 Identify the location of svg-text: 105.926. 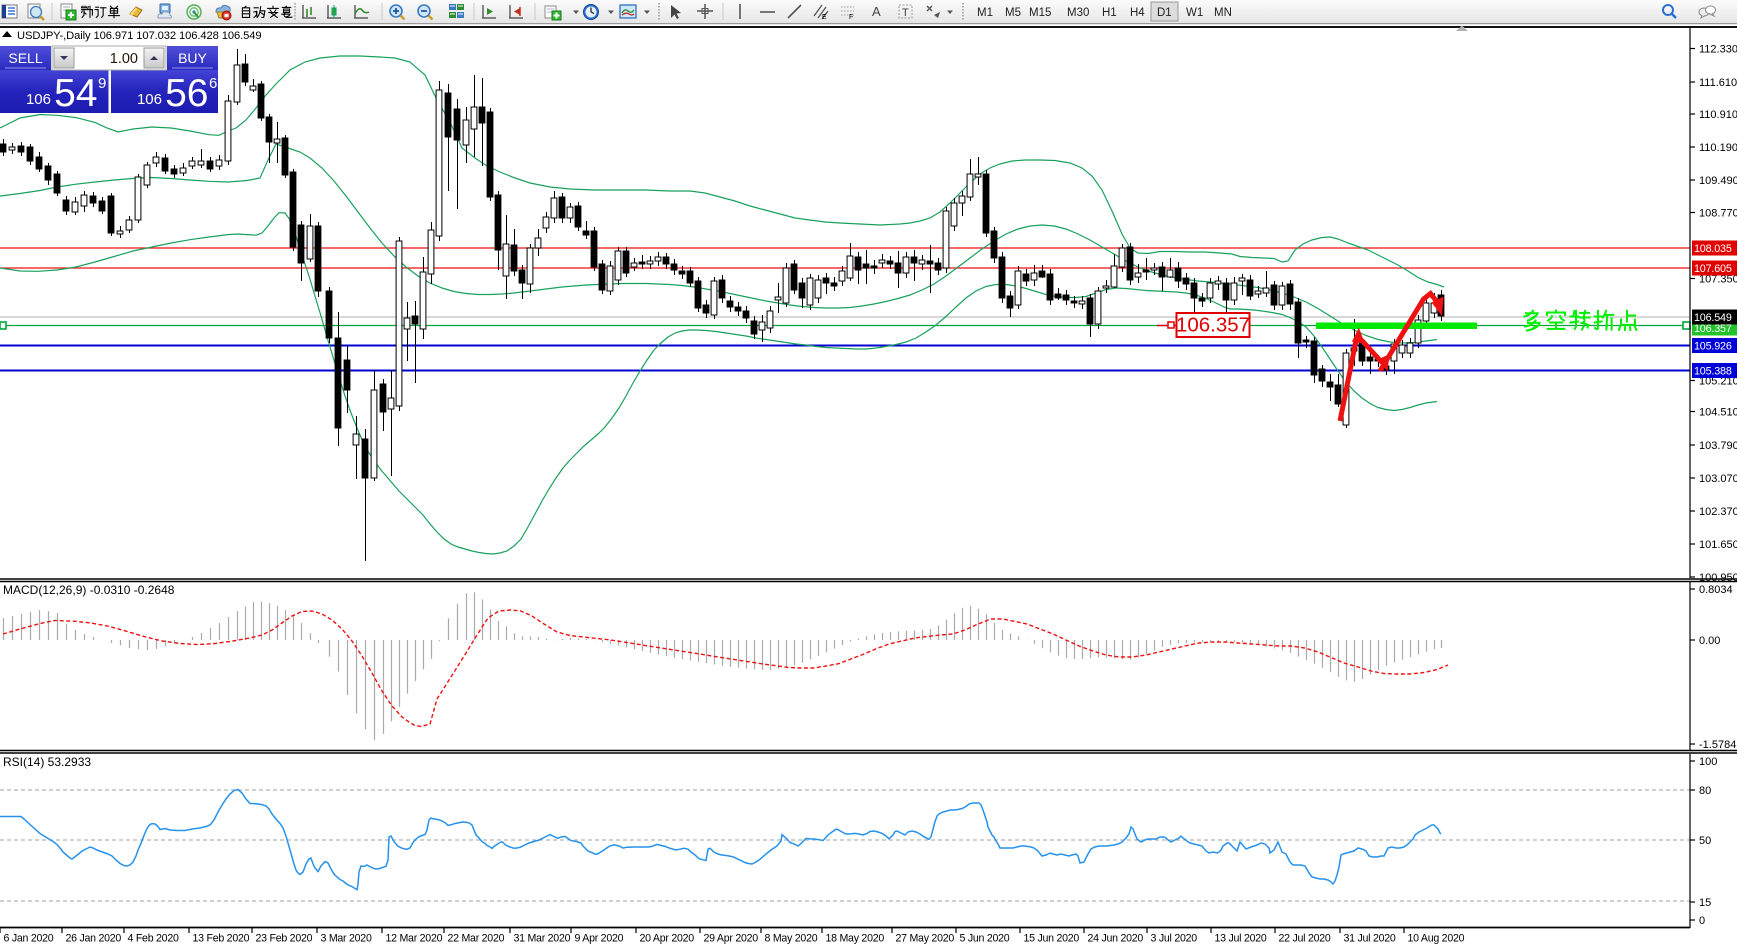
(1713, 347).